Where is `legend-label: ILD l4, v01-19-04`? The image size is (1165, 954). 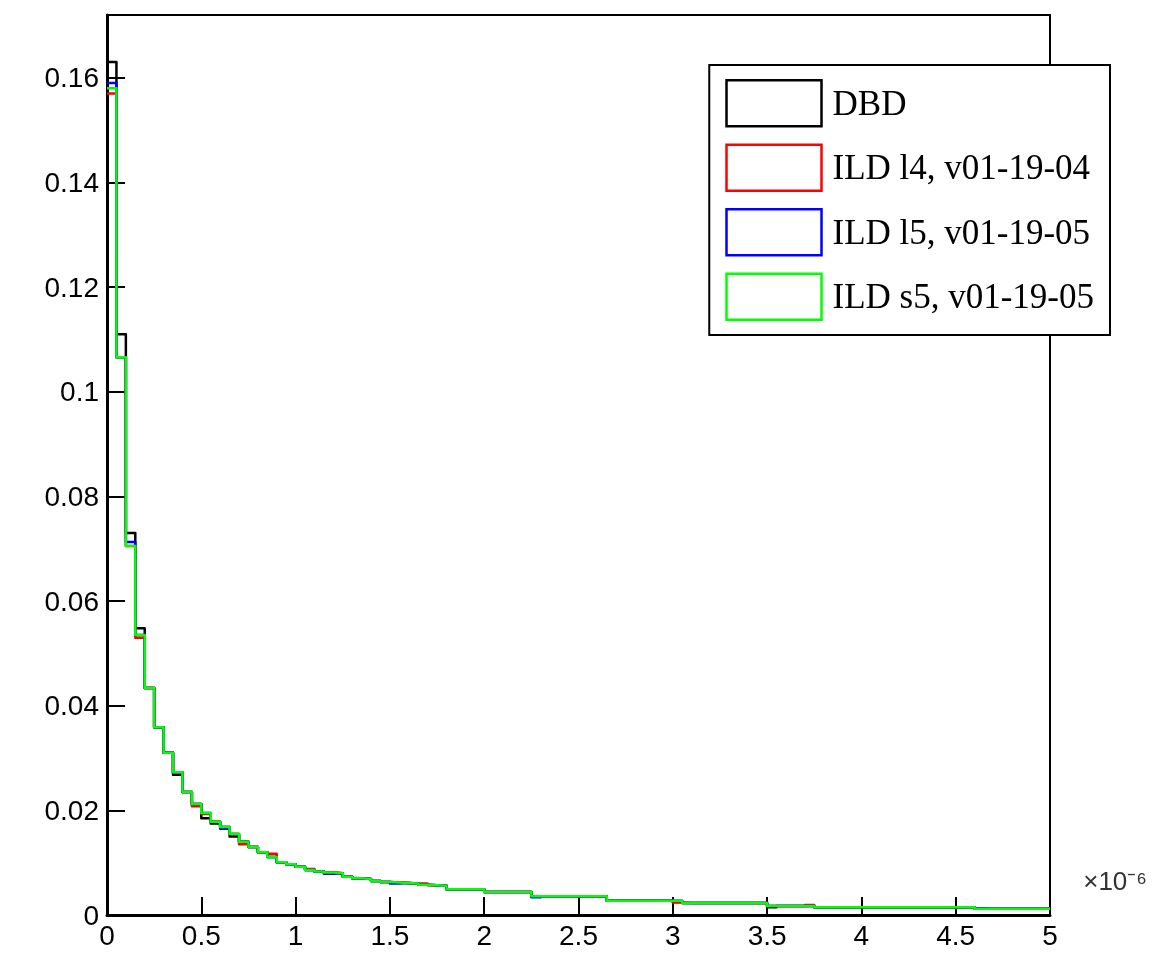
legend-label: ILD l4, v01-19-04 is located at coordinates (961, 168).